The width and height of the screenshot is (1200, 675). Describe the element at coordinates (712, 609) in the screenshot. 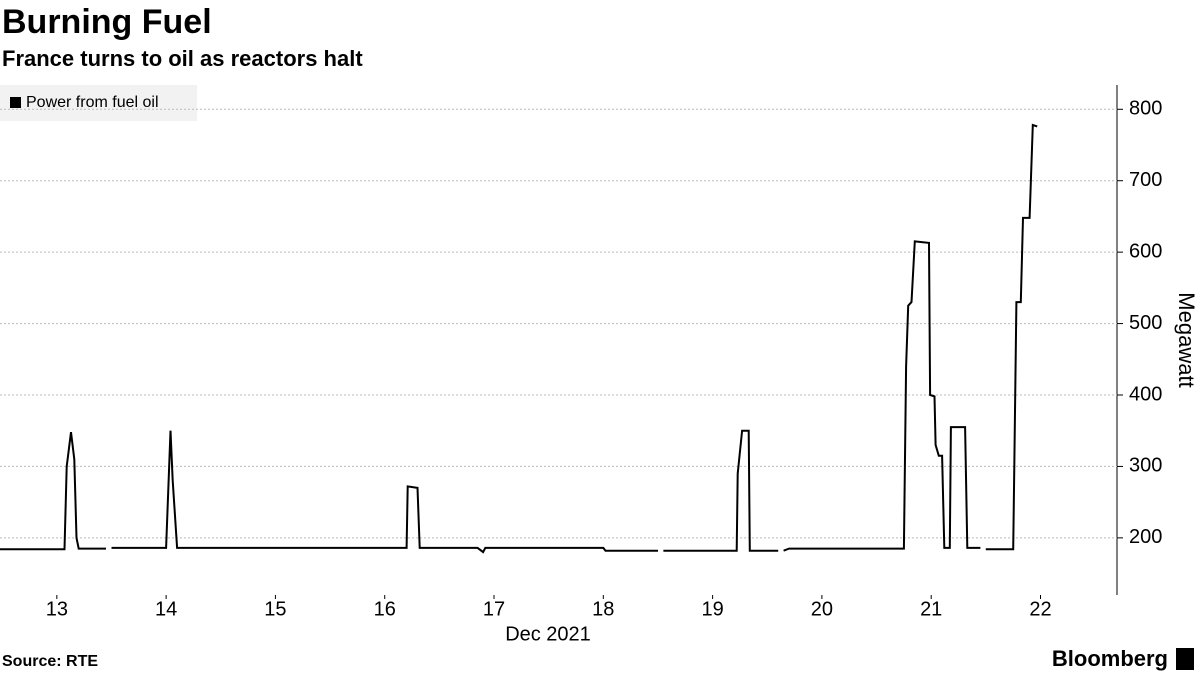

I see `x-tick-label: 19` at that location.